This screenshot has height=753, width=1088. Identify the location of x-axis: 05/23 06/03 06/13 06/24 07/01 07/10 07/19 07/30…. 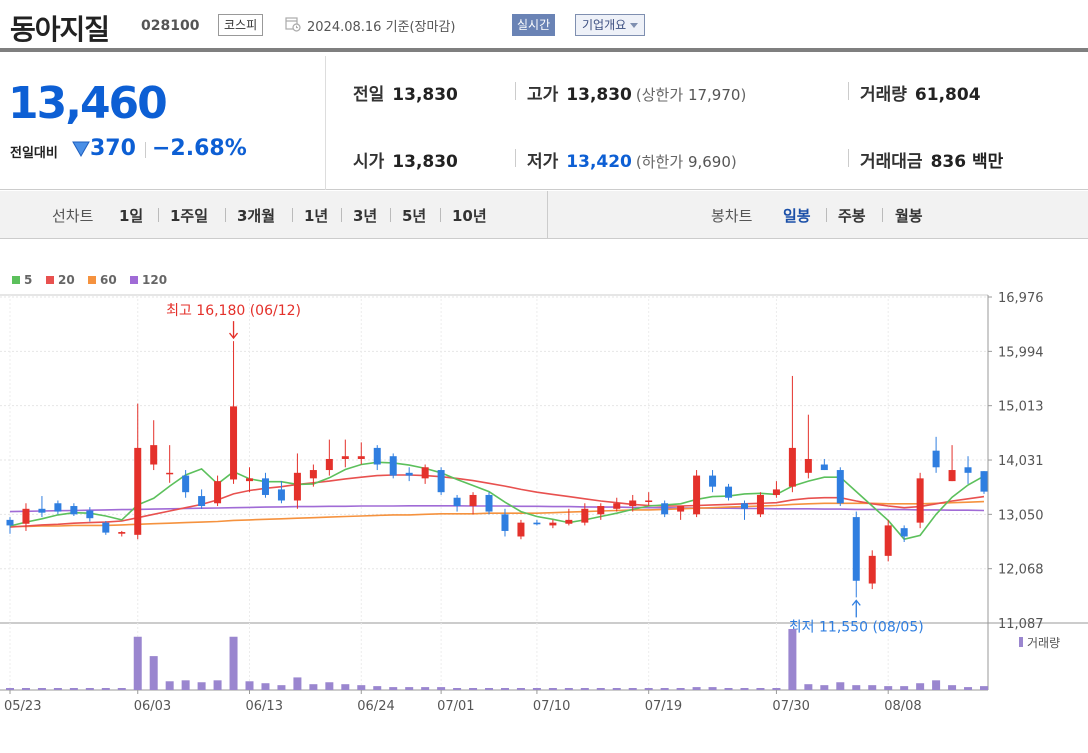
(463, 702).